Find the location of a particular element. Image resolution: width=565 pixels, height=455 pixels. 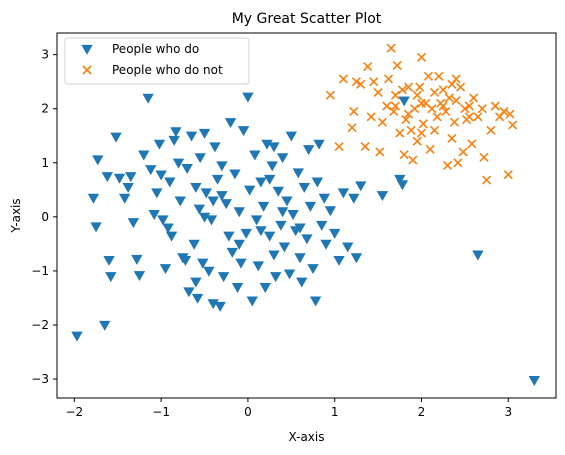

legend-box is located at coordinates (157, 61).